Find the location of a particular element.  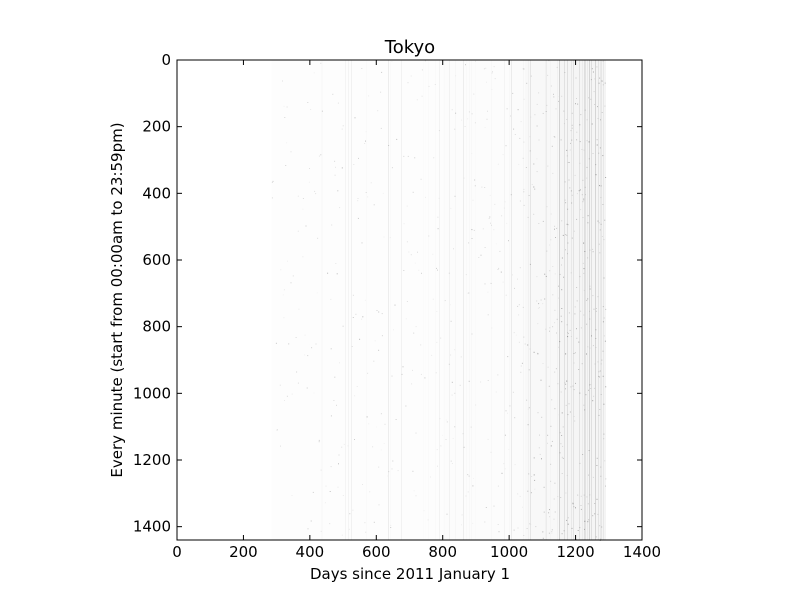

x-tick-label: 800 is located at coordinates (442, 552).